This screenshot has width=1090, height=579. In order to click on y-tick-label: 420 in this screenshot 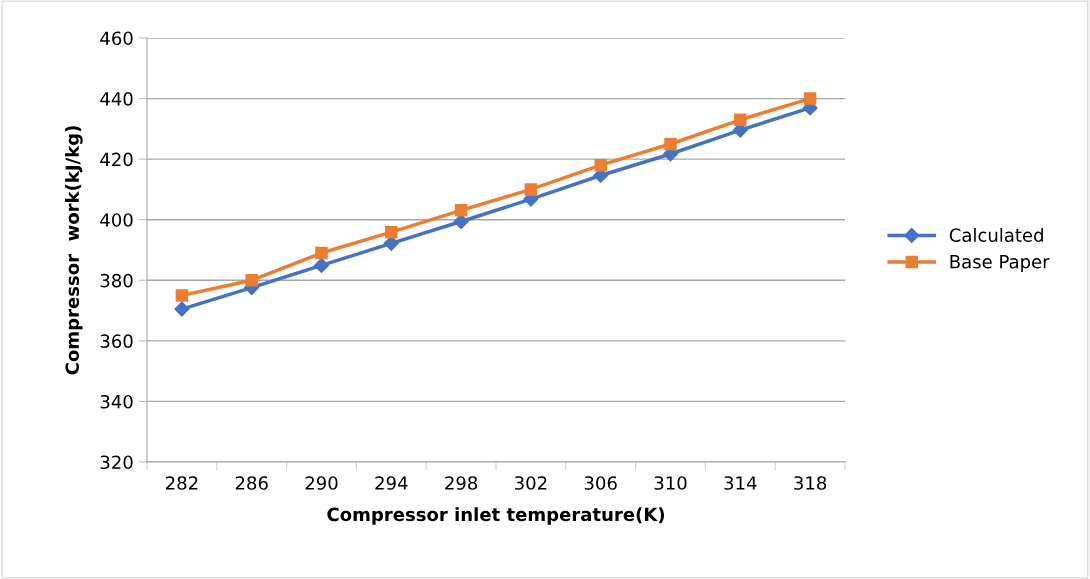, I will do `click(116, 159)`.